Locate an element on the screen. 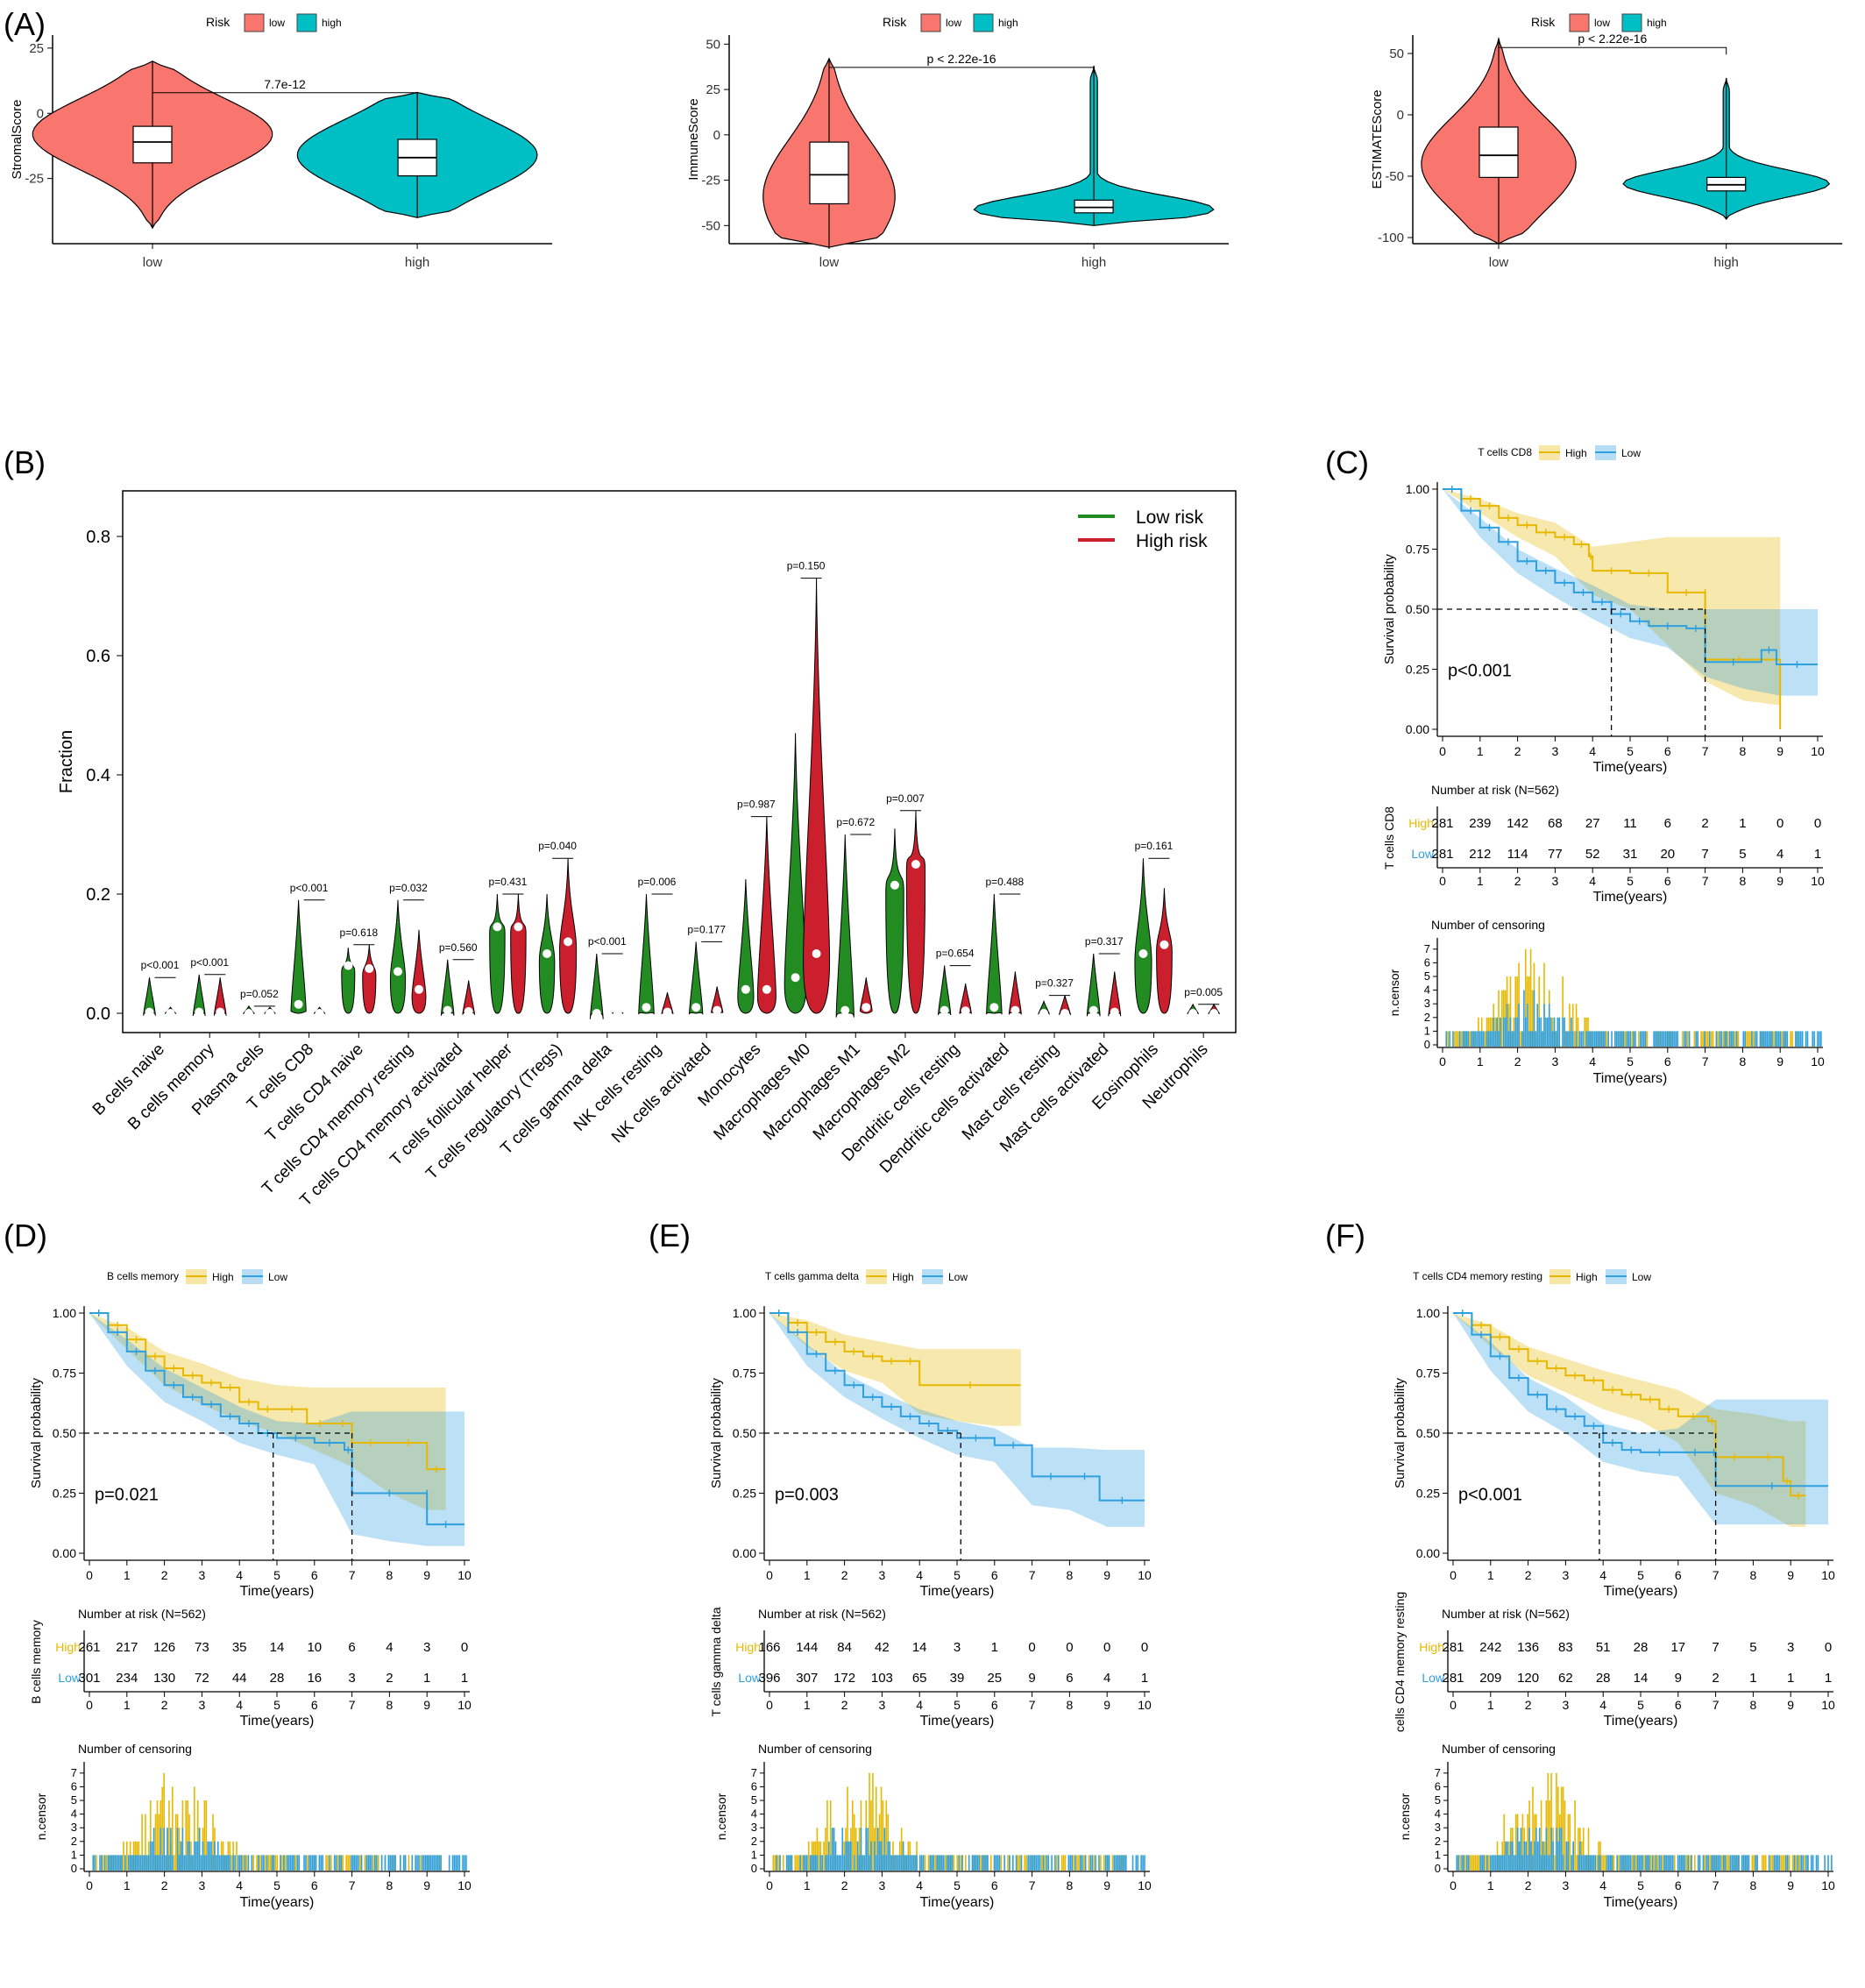 The height and width of the screenshot is (1988, 1865). x-tick-label: high is located at coordinates (417, 262).